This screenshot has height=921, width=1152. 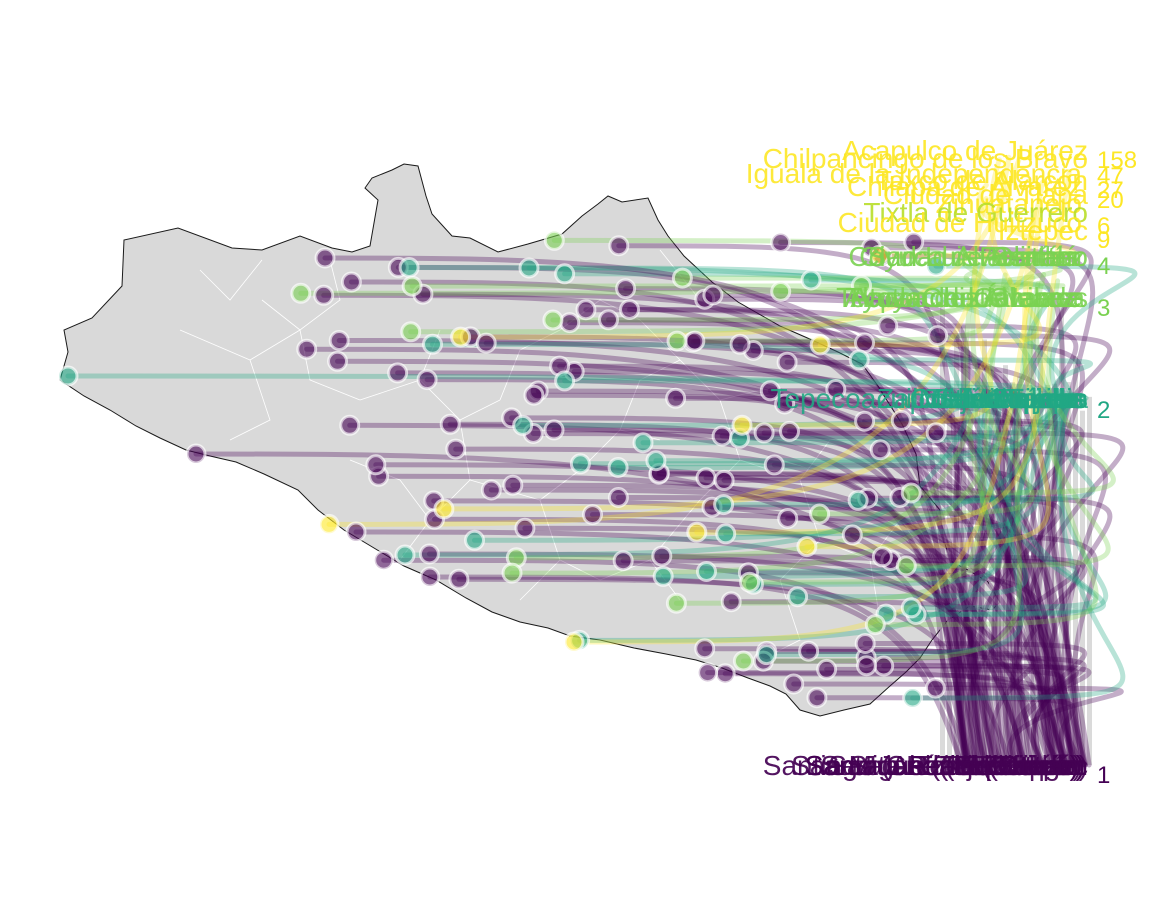 I want to click on locality-label: Ciudad de Tlapa, so click(x=985, y=194).